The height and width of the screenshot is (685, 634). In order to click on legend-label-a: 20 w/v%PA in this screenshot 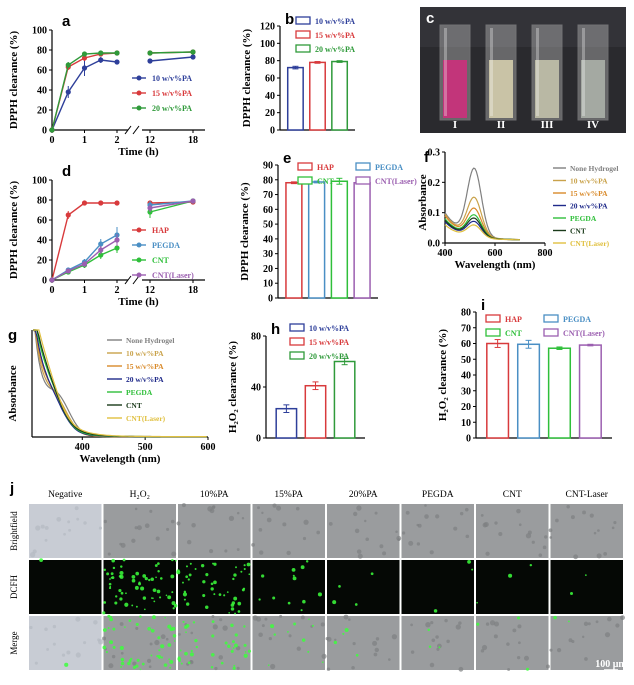, I will do `click(172, 108)`.